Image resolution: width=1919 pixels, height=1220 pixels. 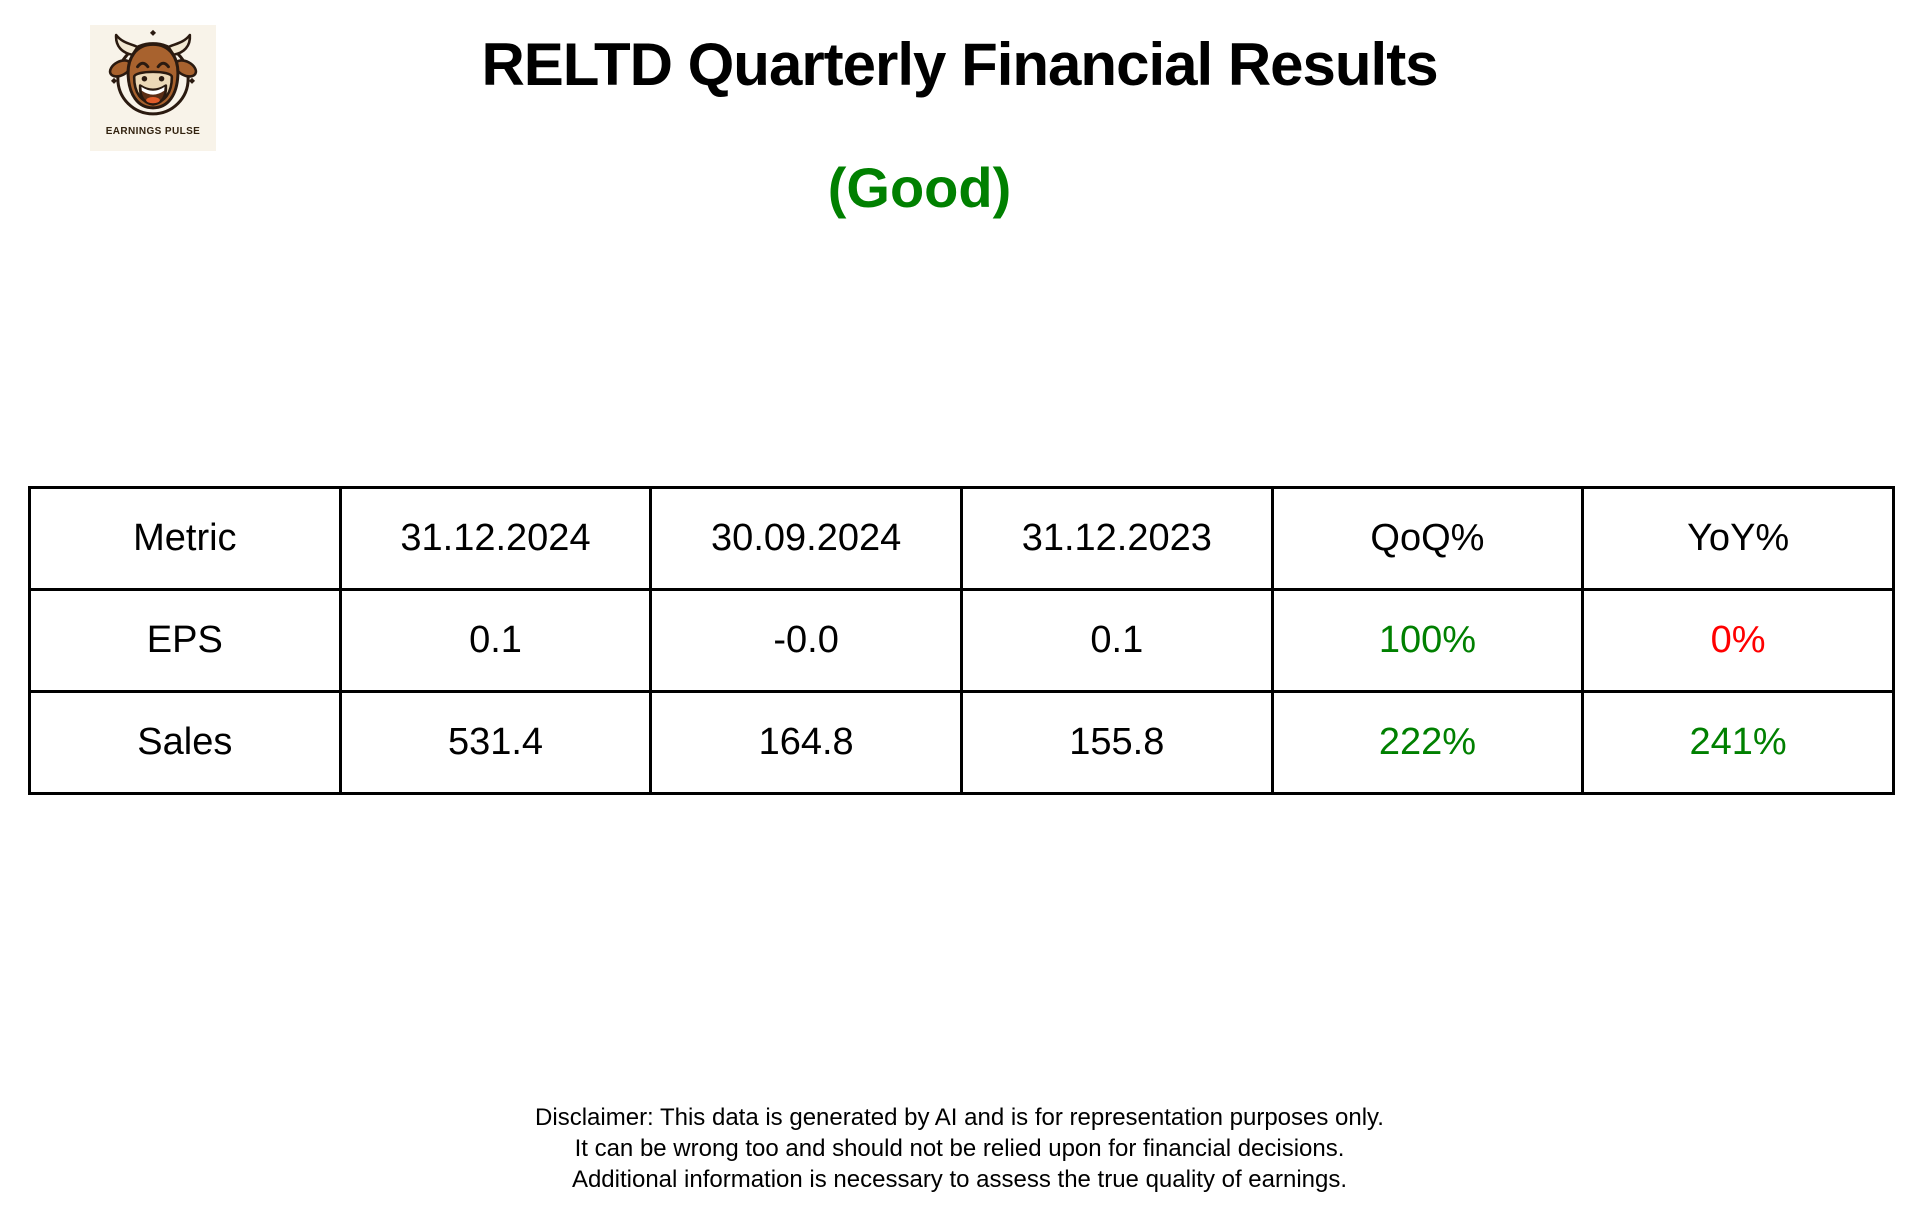 I want to click on cell-metric: Sales, so click(x=185, y=742).